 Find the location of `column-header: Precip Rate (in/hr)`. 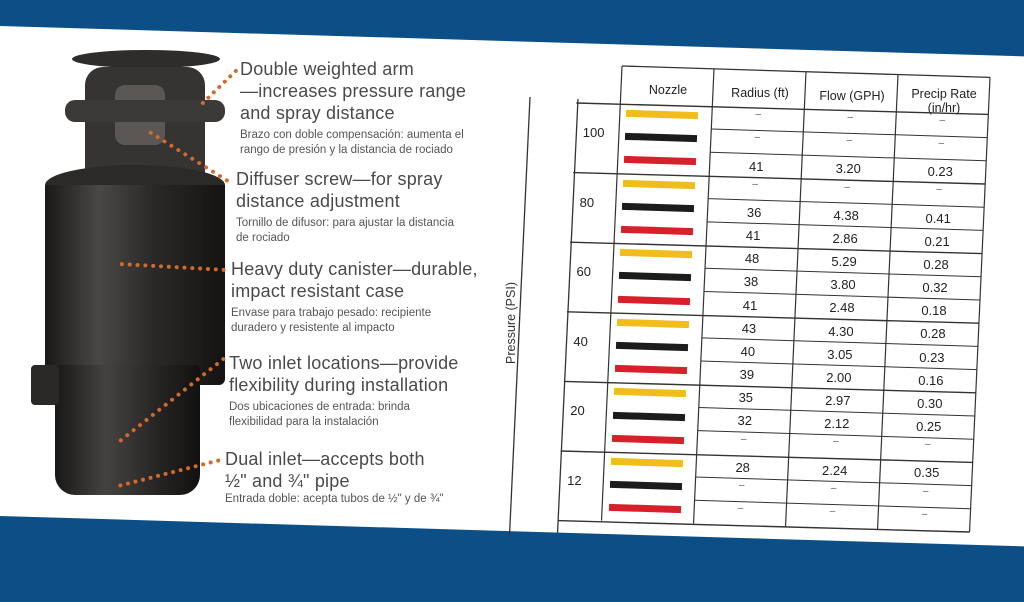

column-header: Precip Rate (in/hr) is located at coordinates (944, 100).